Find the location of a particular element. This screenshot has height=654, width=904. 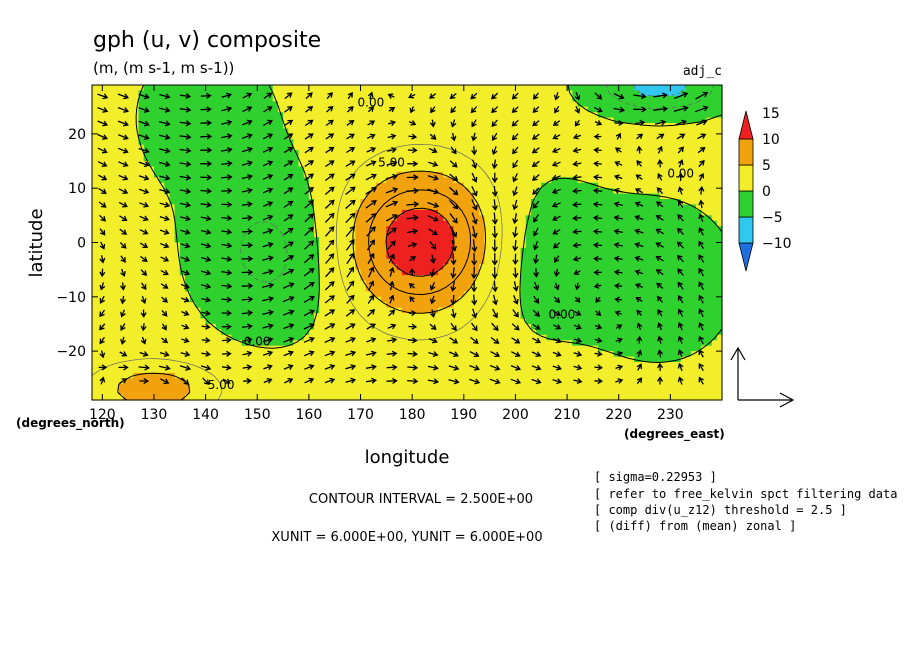

chart-title: gph (u, v) composite is located at coordinates (207, 40).